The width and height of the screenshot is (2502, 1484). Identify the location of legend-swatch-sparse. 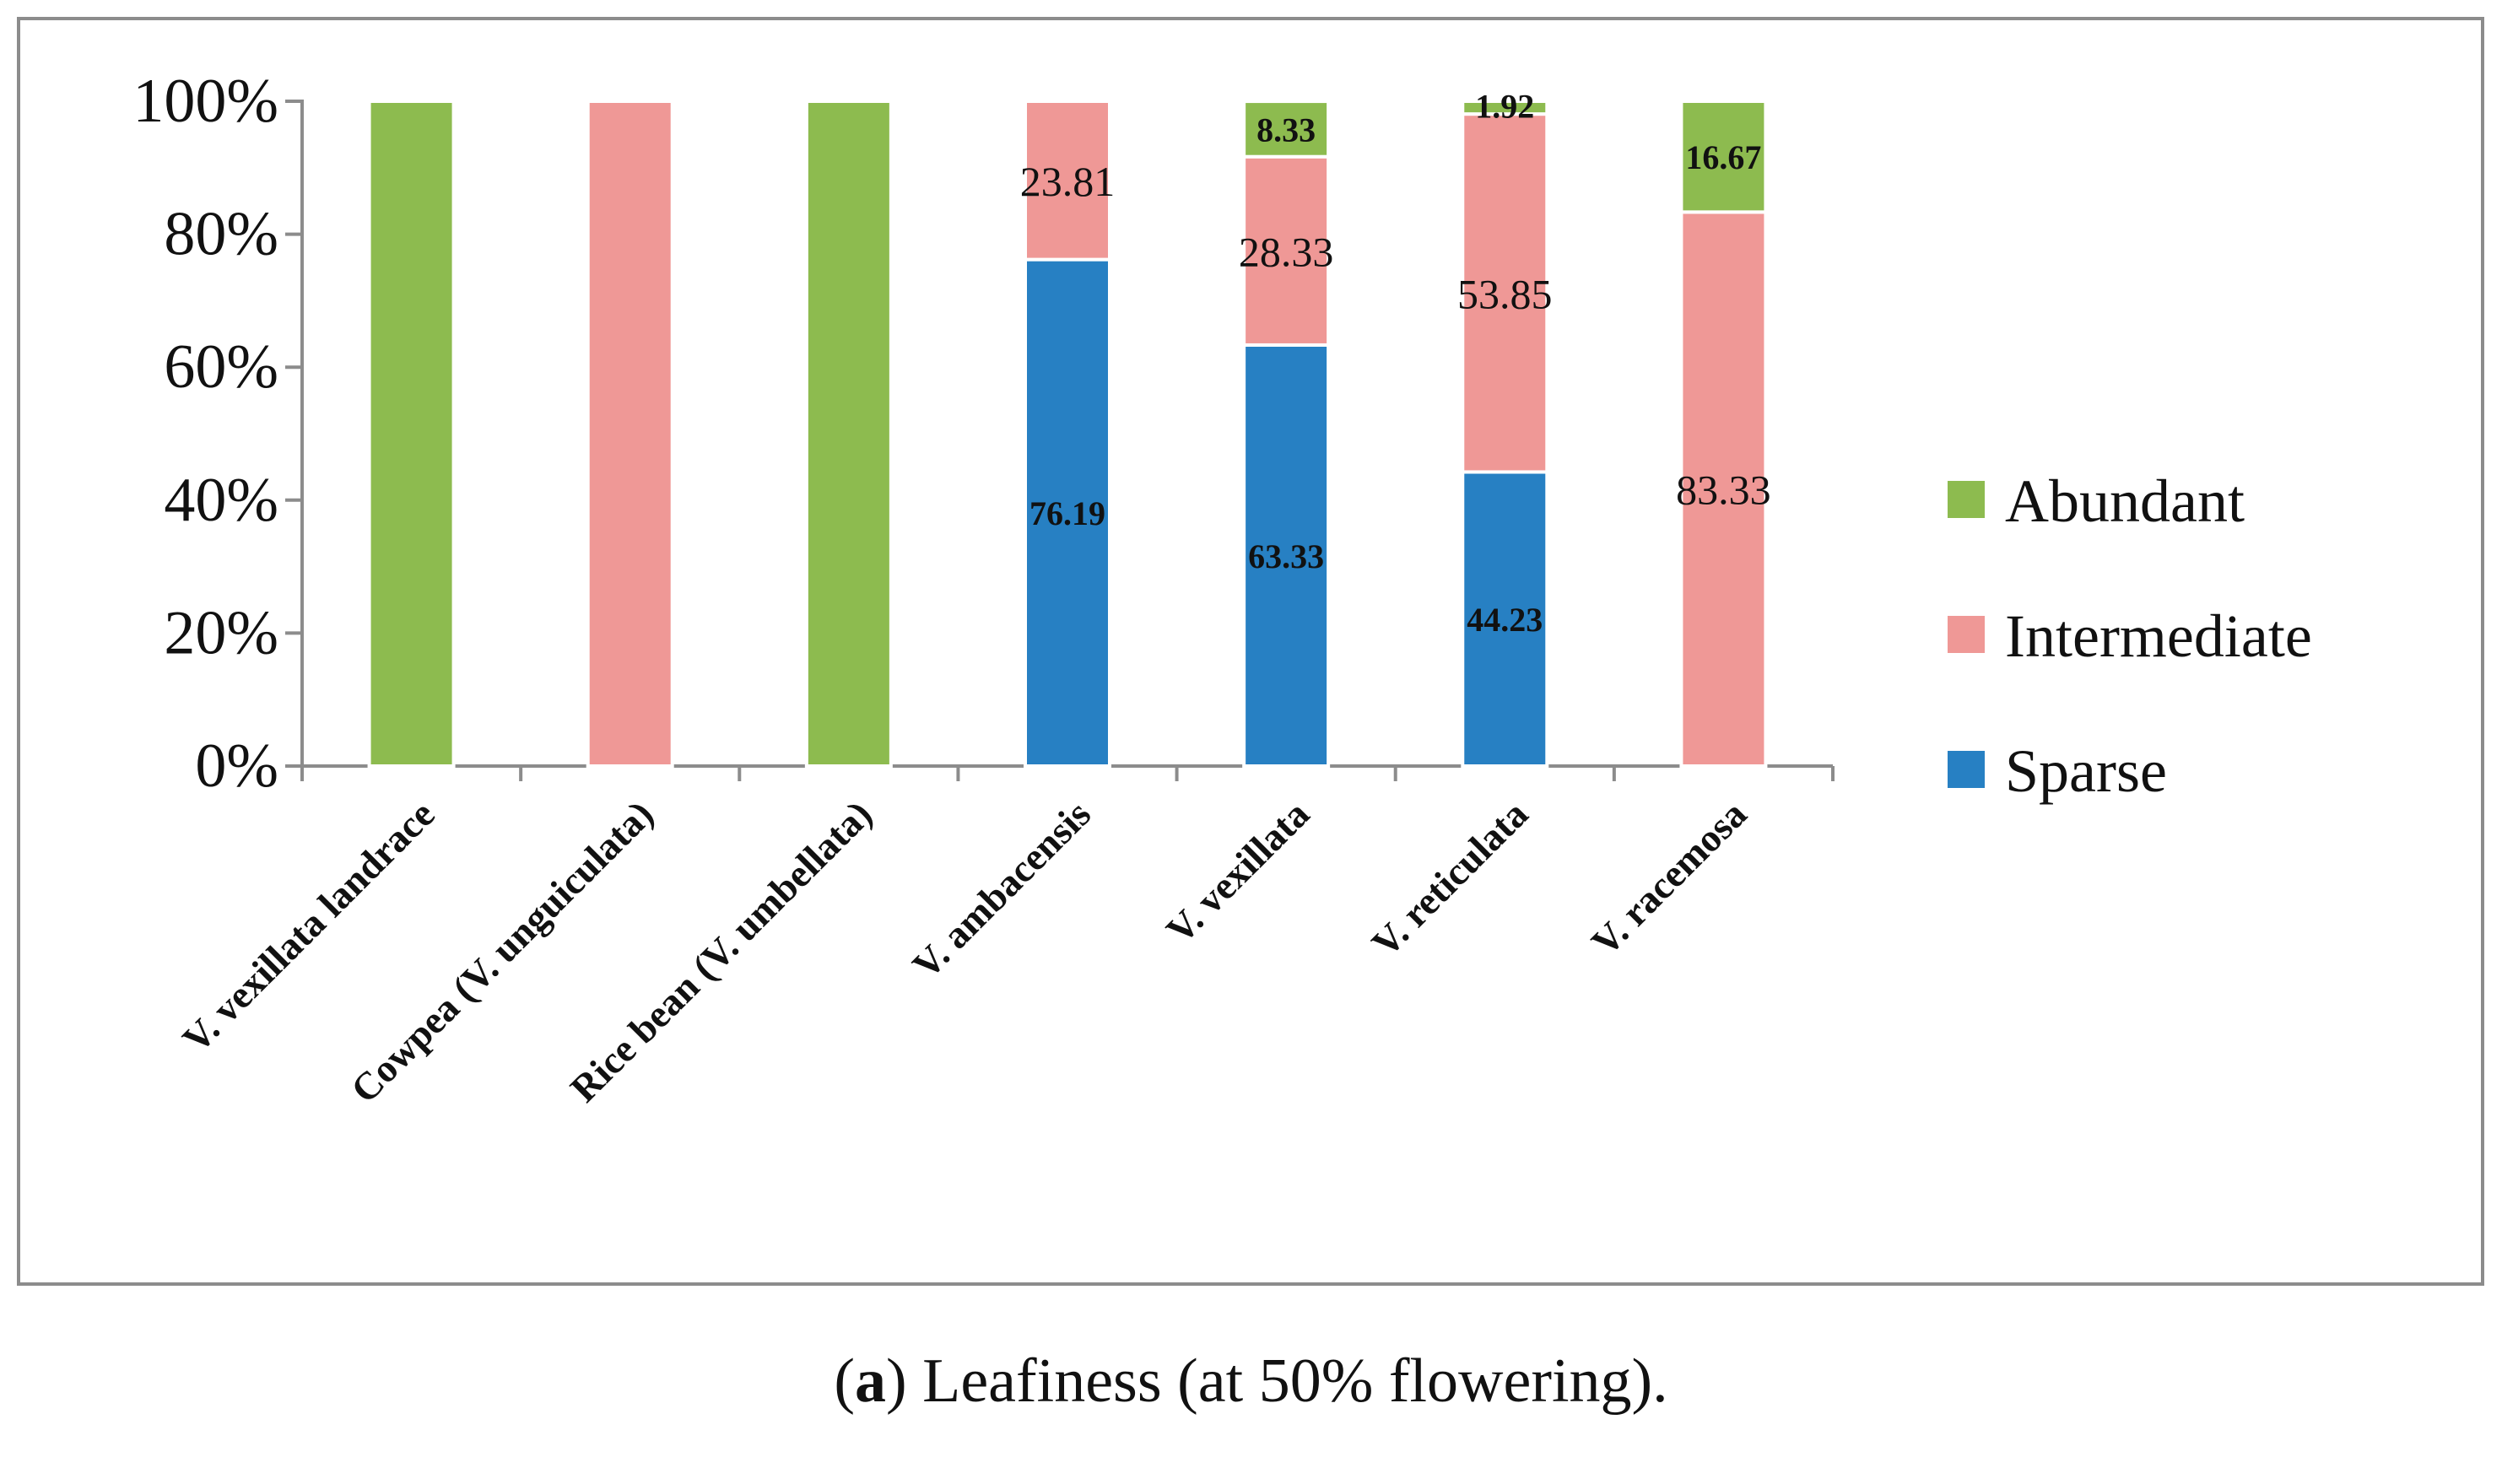
(1967, 769).